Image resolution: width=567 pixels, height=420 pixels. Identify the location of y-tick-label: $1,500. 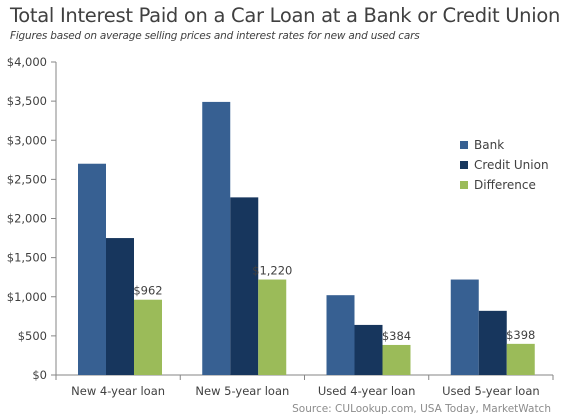
(27, 258).